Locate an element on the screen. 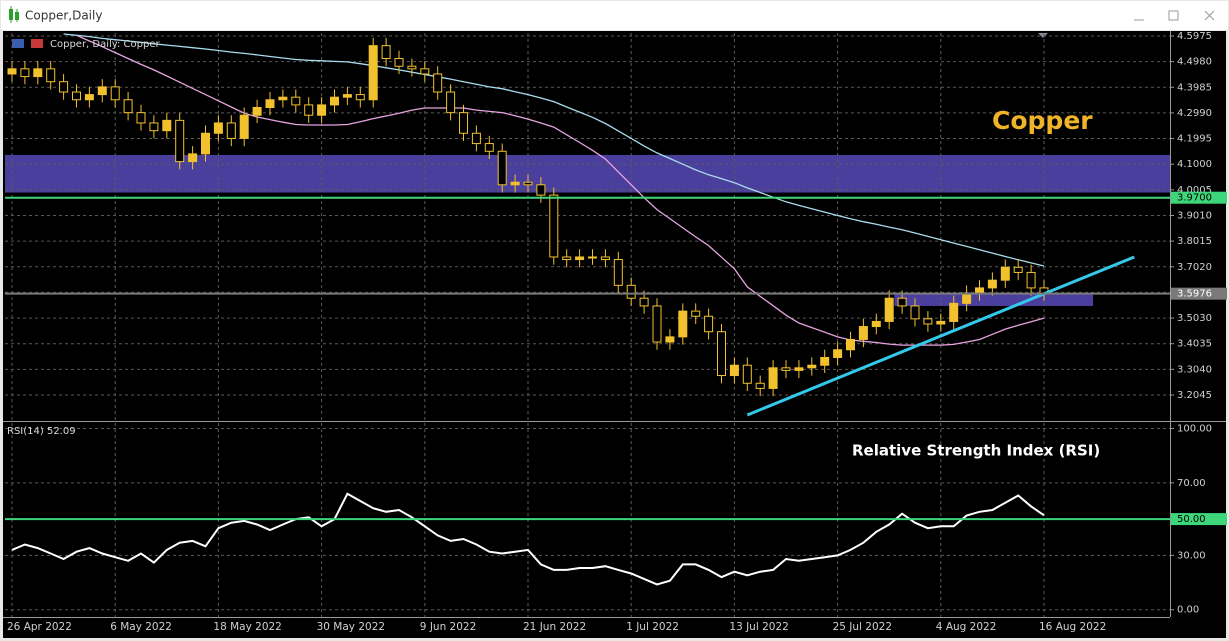 The width and height of the screenshot is (1229, 641). y-tick-label: 3.4035 is located at coordinates (1194, 344).